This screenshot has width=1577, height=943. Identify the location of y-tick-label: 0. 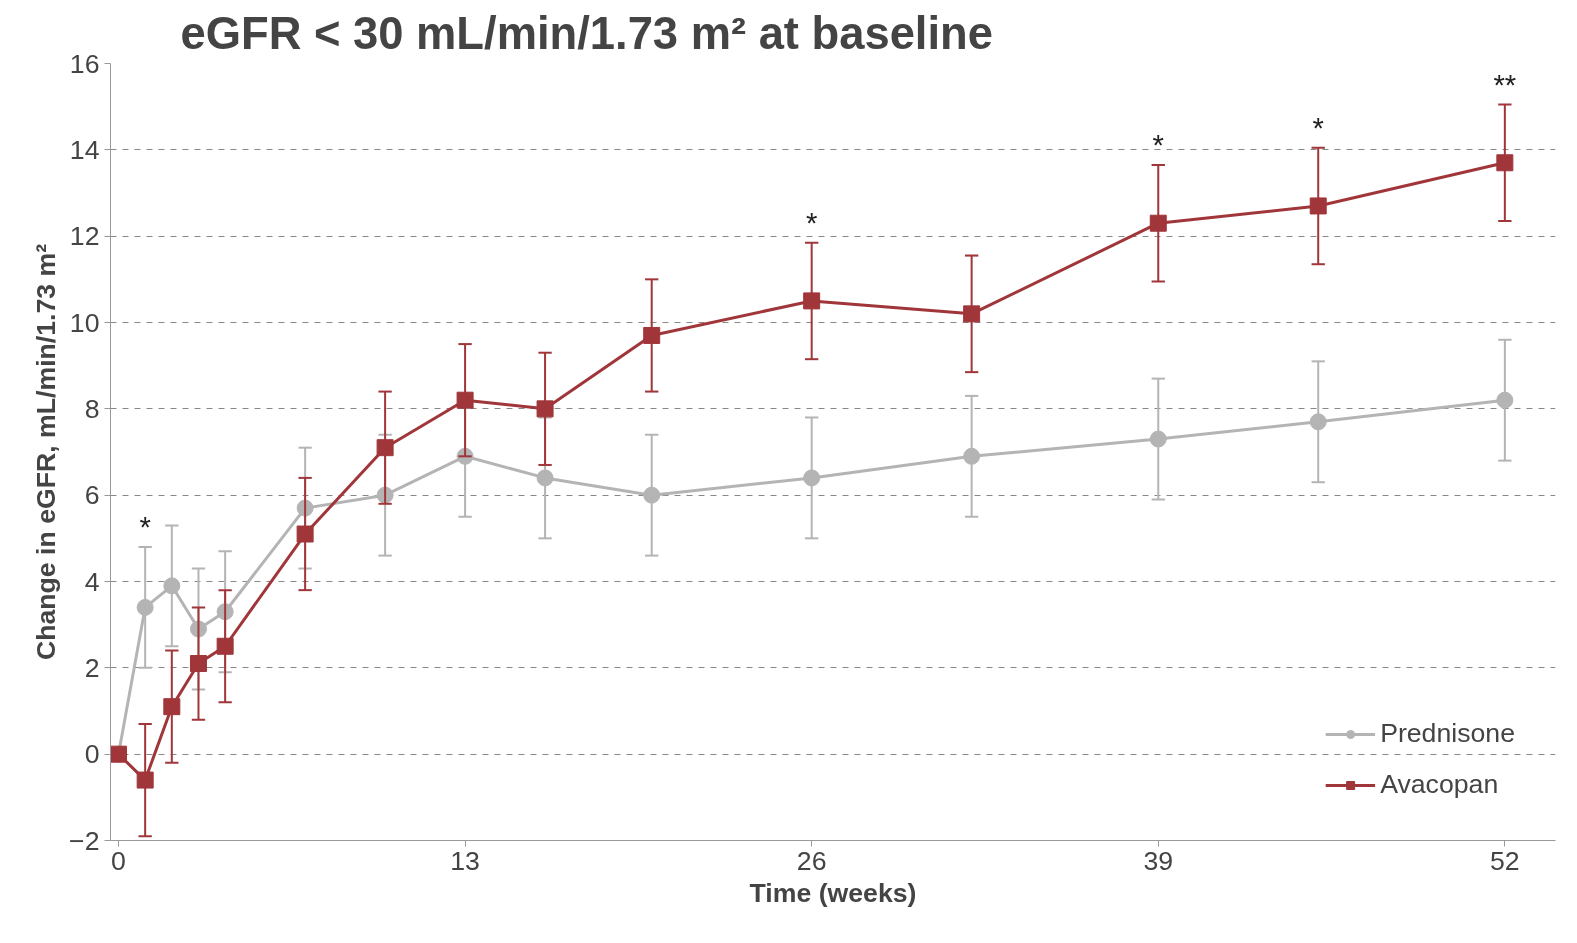
(92, 754).